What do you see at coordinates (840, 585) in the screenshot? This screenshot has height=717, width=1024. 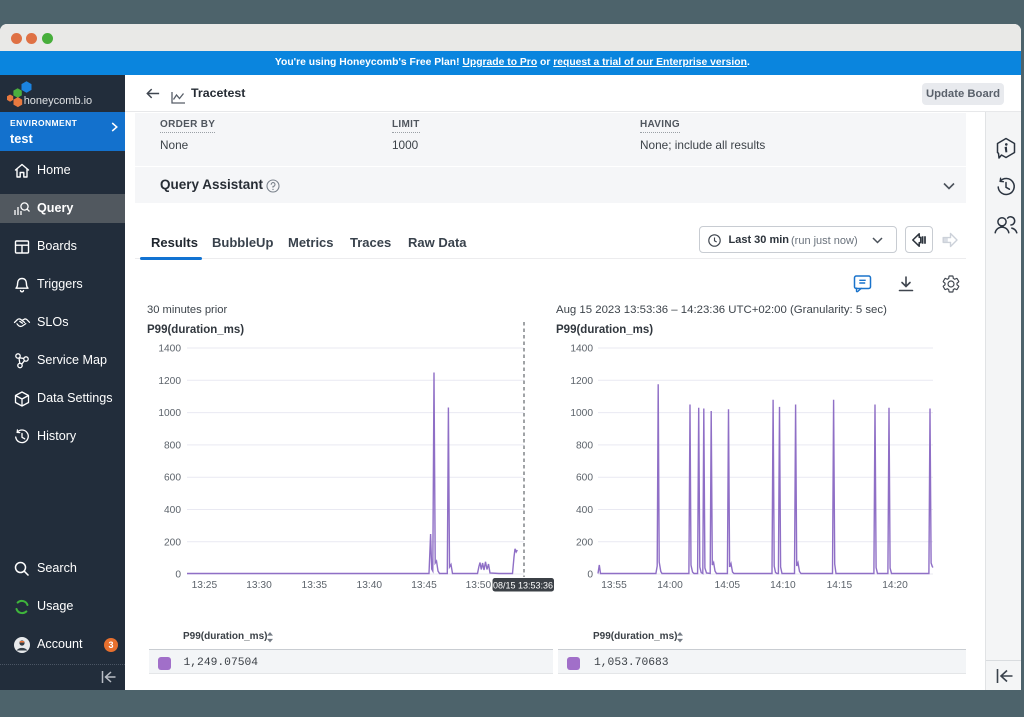 I see `svg-text: 14:15` at bounding box center [840, 585].